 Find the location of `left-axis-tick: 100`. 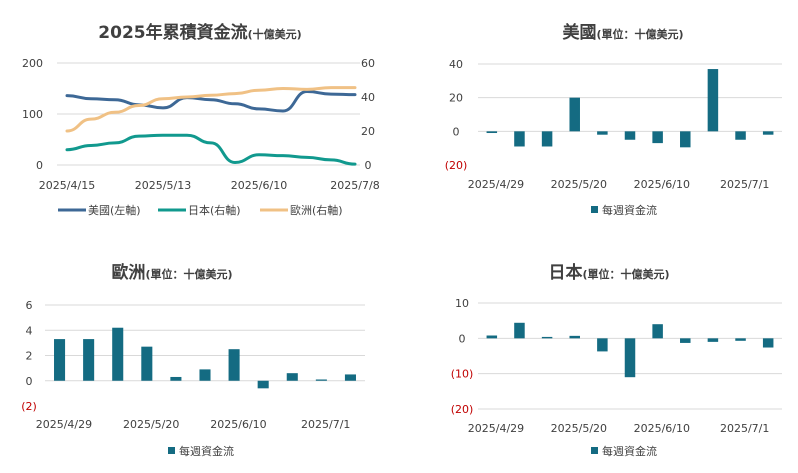

left-axis-tick: 100 is located at coordinates (32, 114).